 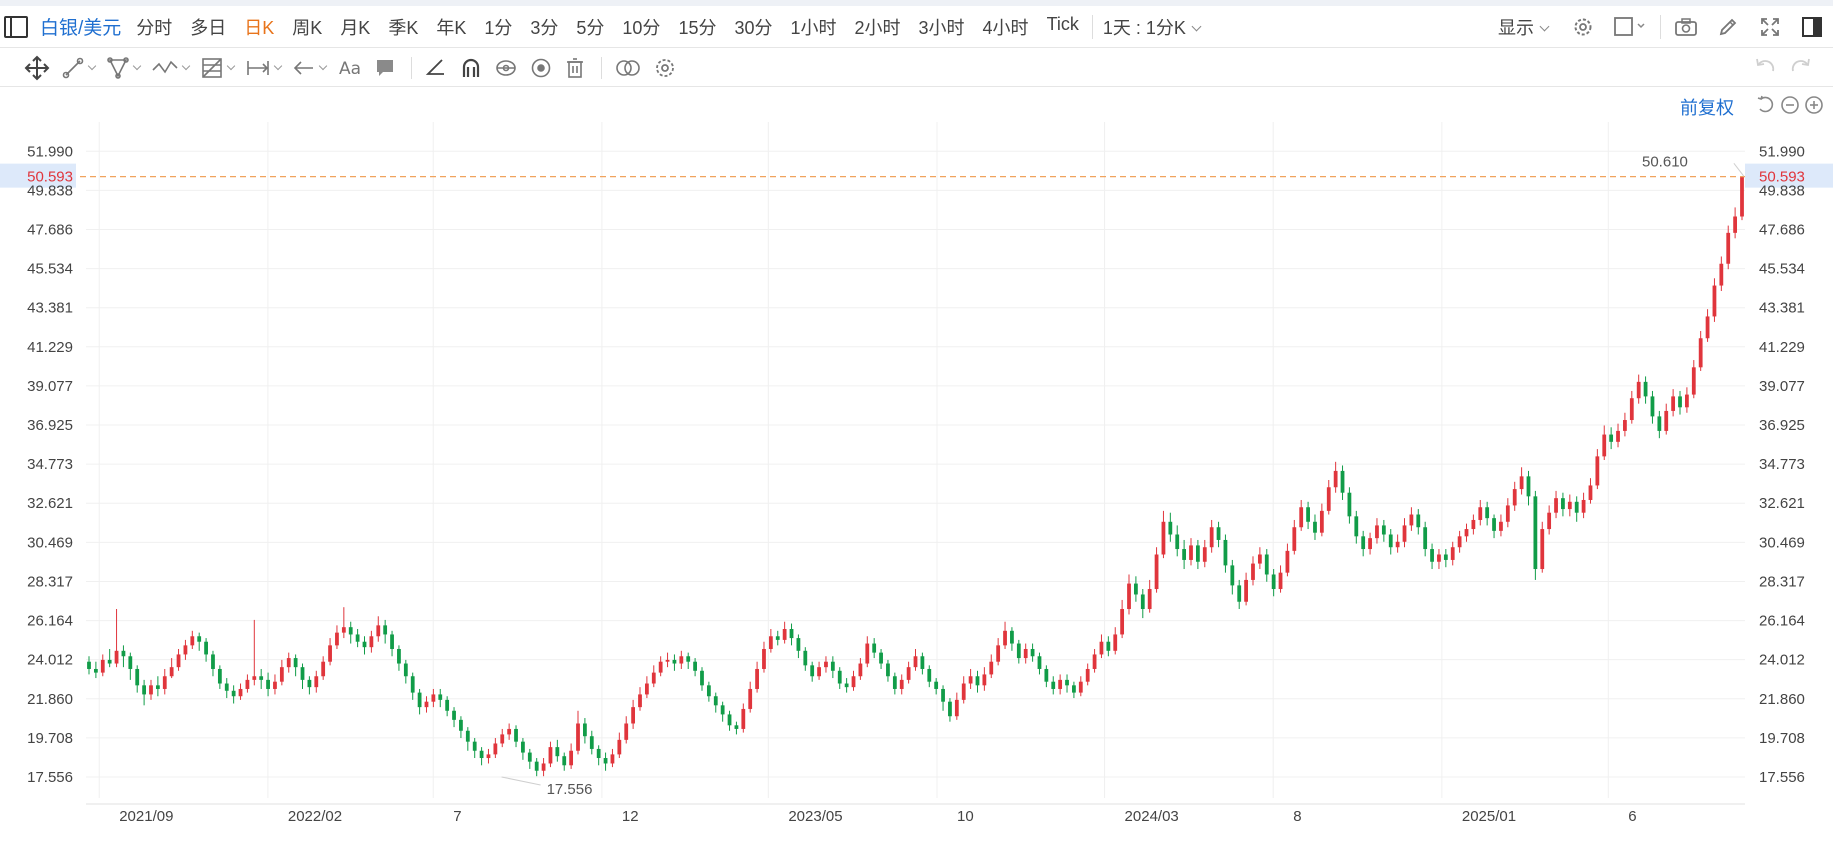 I want to click on period-6: 年K, so click(x=451, y=27).